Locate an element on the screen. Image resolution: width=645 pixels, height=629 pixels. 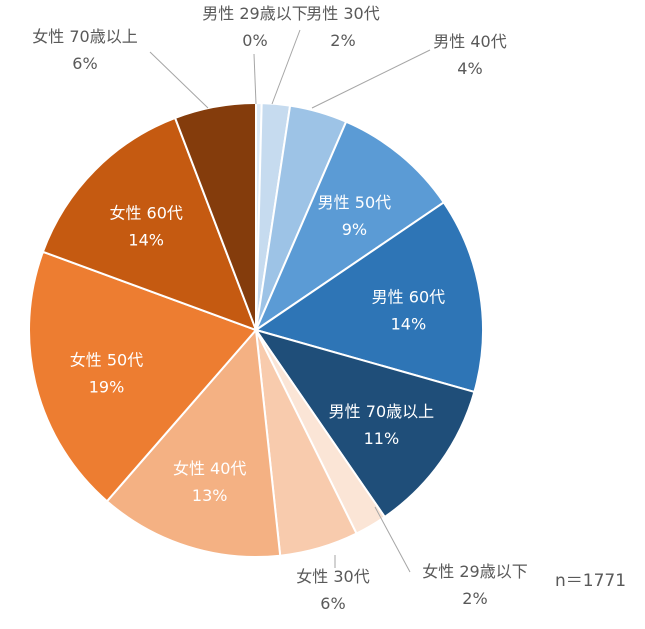
slice-category-label: 女性 70歳以上 is located at coordinates (84, 36).